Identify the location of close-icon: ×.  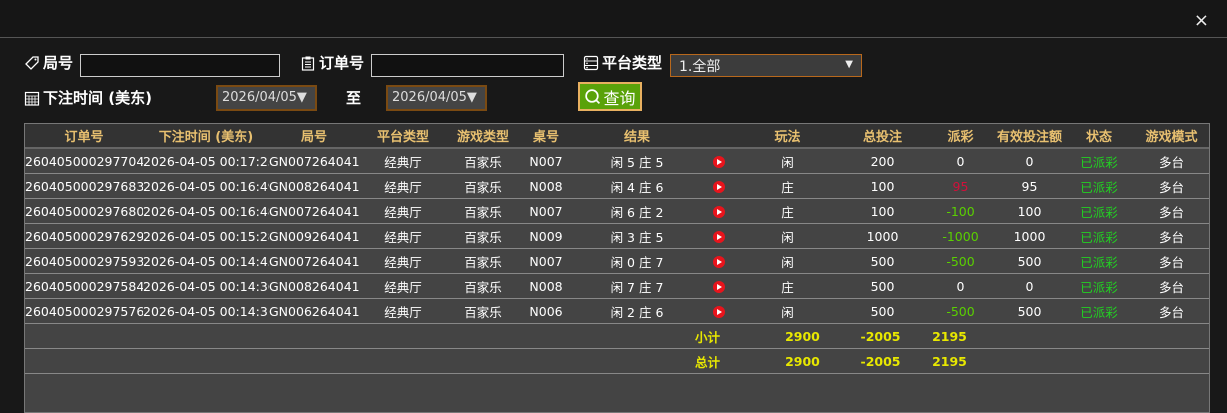
(1201, 20).